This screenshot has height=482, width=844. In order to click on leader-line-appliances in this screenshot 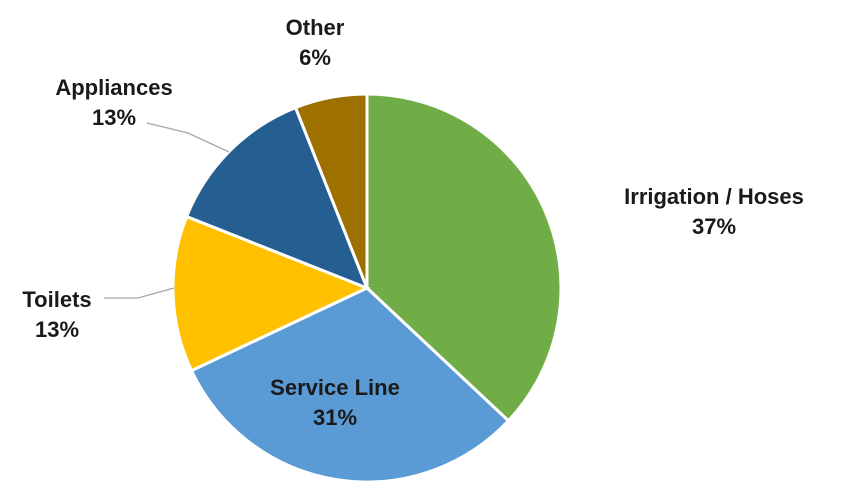, I will do `click(188, 137)`.